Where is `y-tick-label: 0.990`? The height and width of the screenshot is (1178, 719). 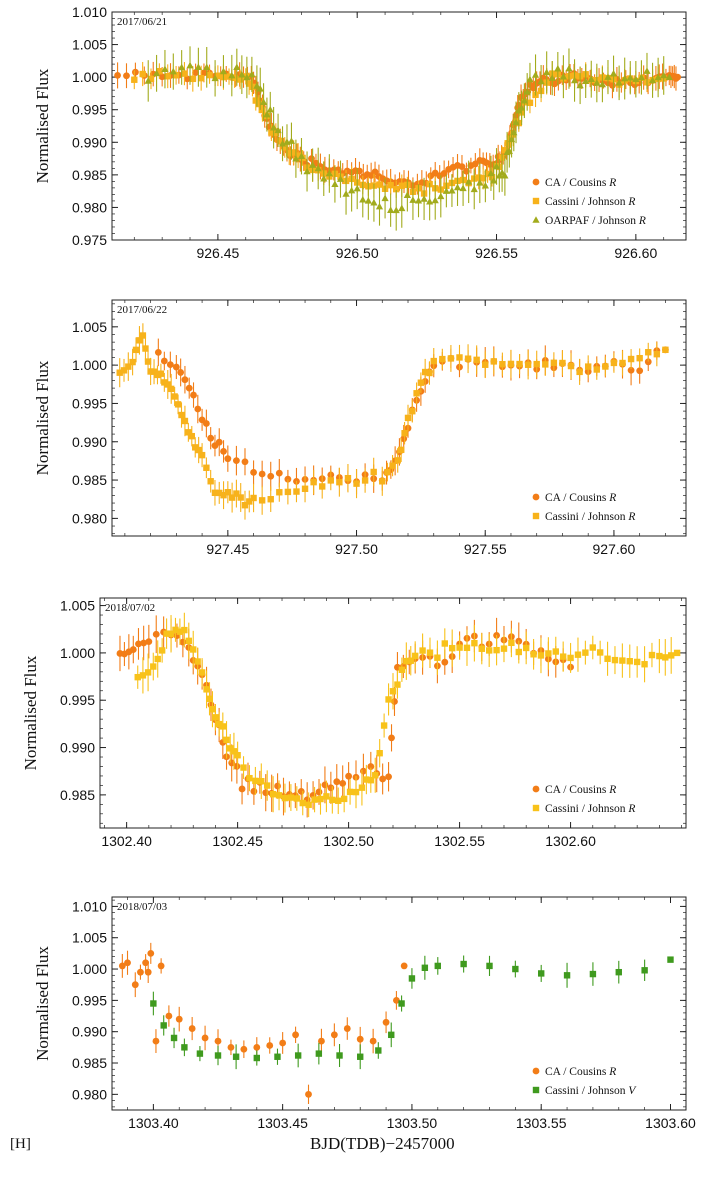
y-tick-label: 0.990 is located at coordinates (89, 142).